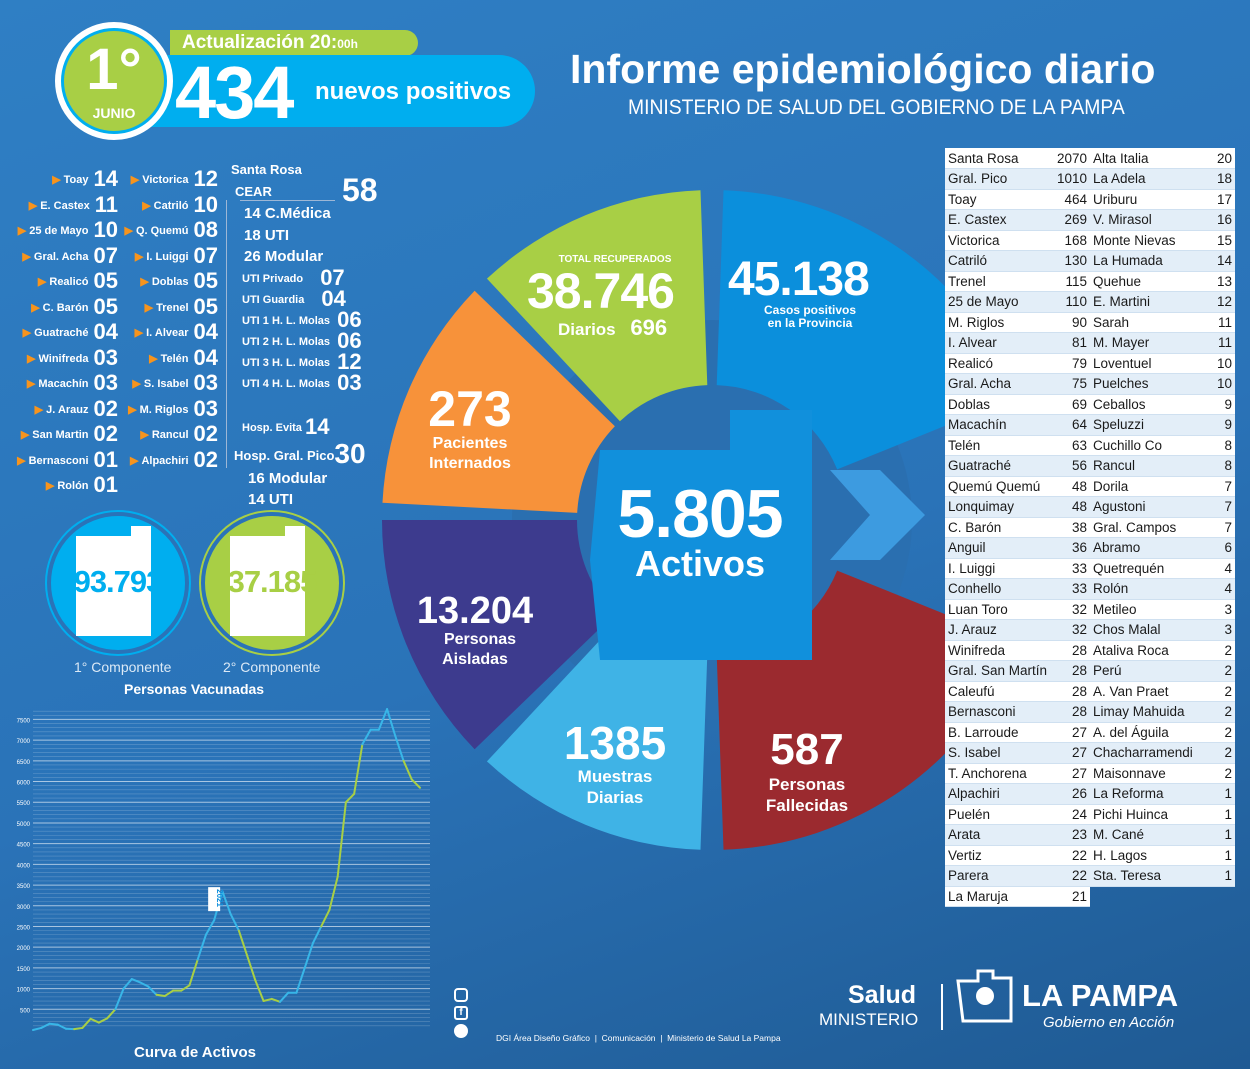  Describe the element at coordinates (461, 1013) in the screenshot. I see `facebook-icon: f` at that location.